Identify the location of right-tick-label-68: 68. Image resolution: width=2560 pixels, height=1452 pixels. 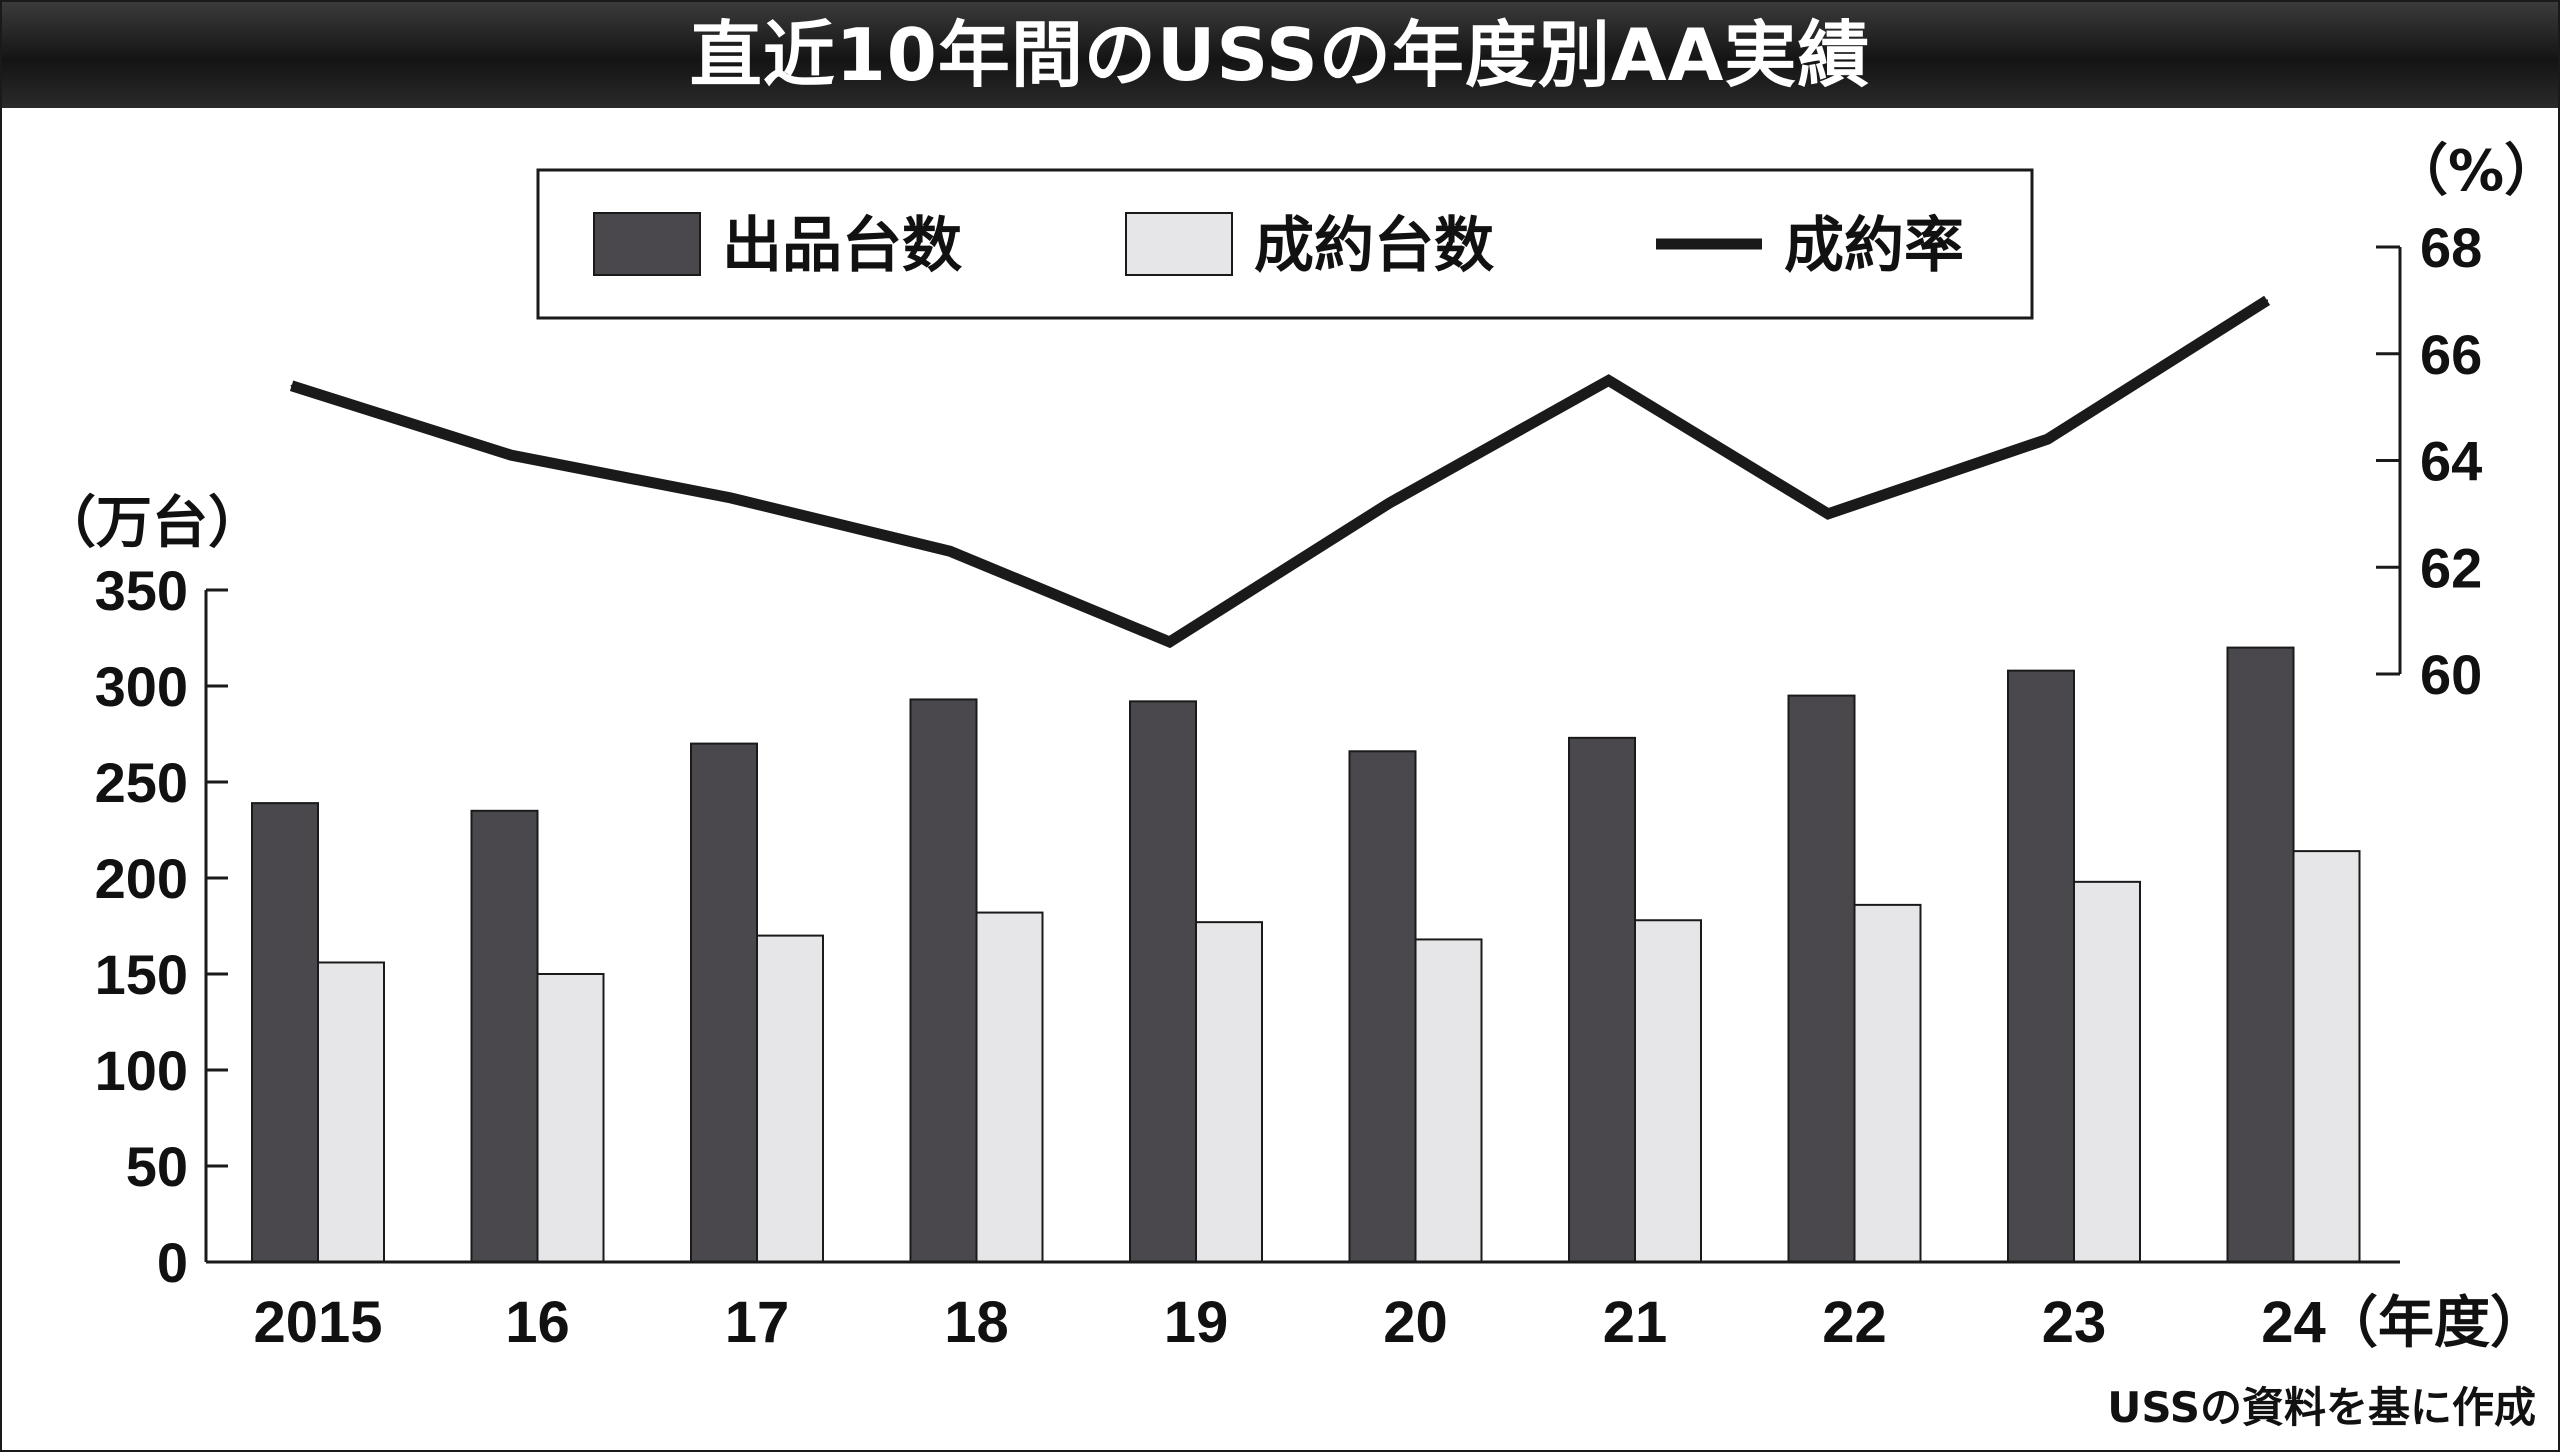
(2451, 247).